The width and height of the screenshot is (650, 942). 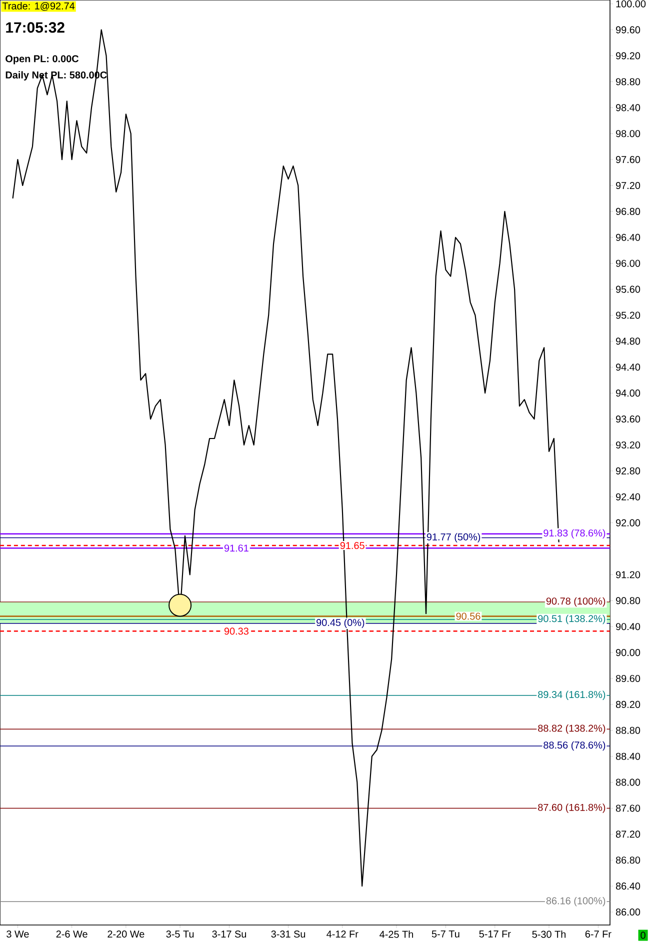 I want to click on x-tick-label: 3 We, so click(x=17, y=934).